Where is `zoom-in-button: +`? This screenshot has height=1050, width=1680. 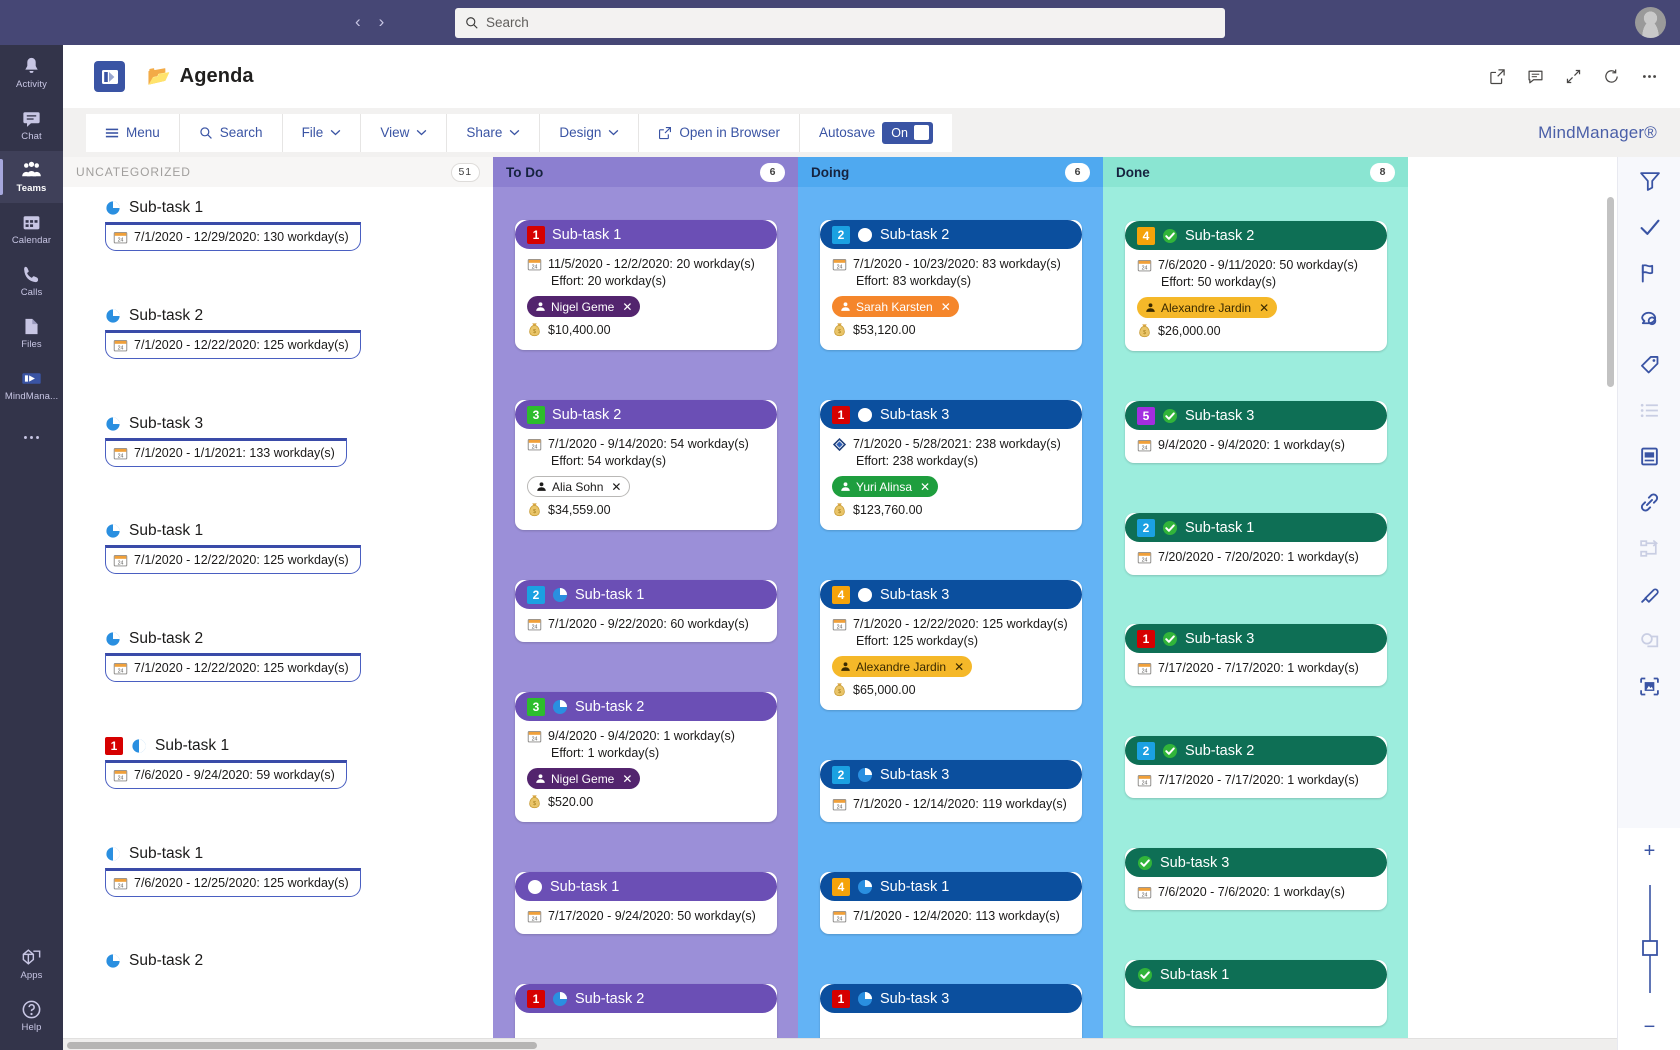 zoom-in-button: + is located at coordinates (1649, 851).